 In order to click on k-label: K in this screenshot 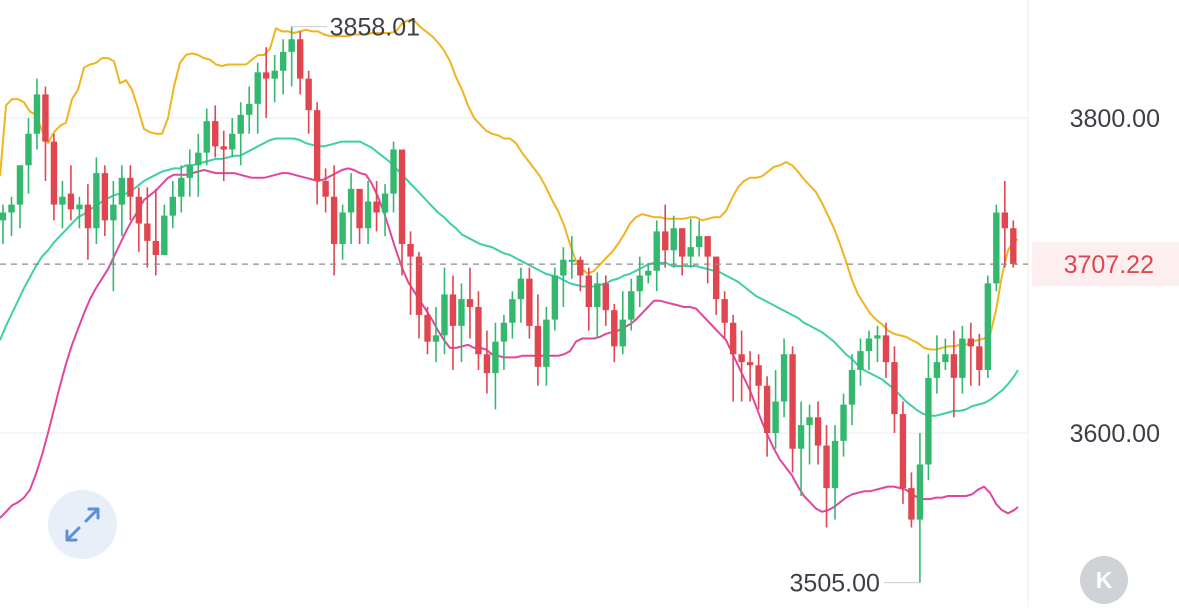, I will do `click(1104, 580)`.